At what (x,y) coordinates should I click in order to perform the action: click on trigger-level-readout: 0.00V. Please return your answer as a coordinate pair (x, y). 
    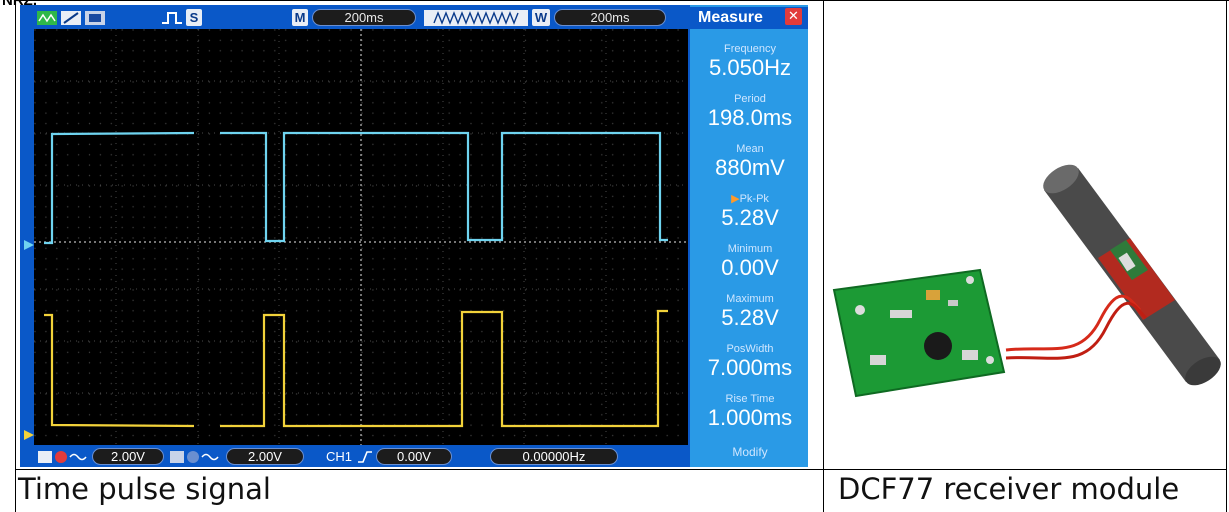
    Looking at the image, I should click on (414, 456).